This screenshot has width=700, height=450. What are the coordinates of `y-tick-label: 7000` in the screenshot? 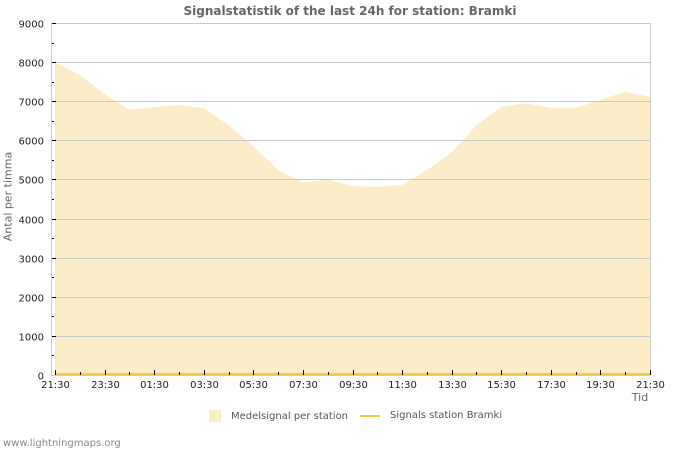 It's located at (31, 103).